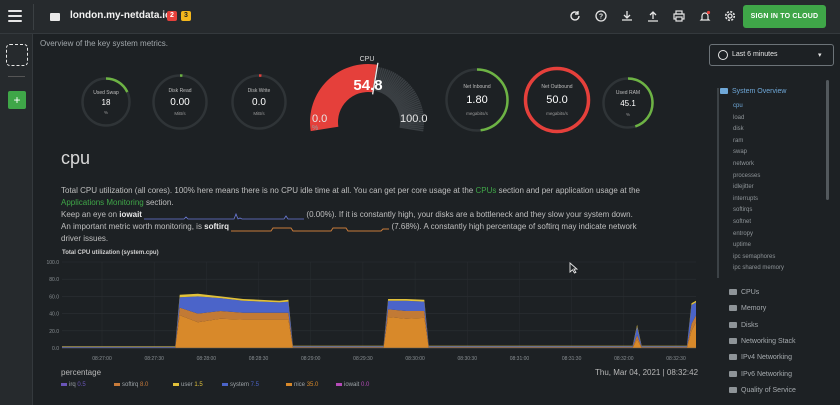  I want to click on nav-item-entropy: entropy, so click(743, 233).